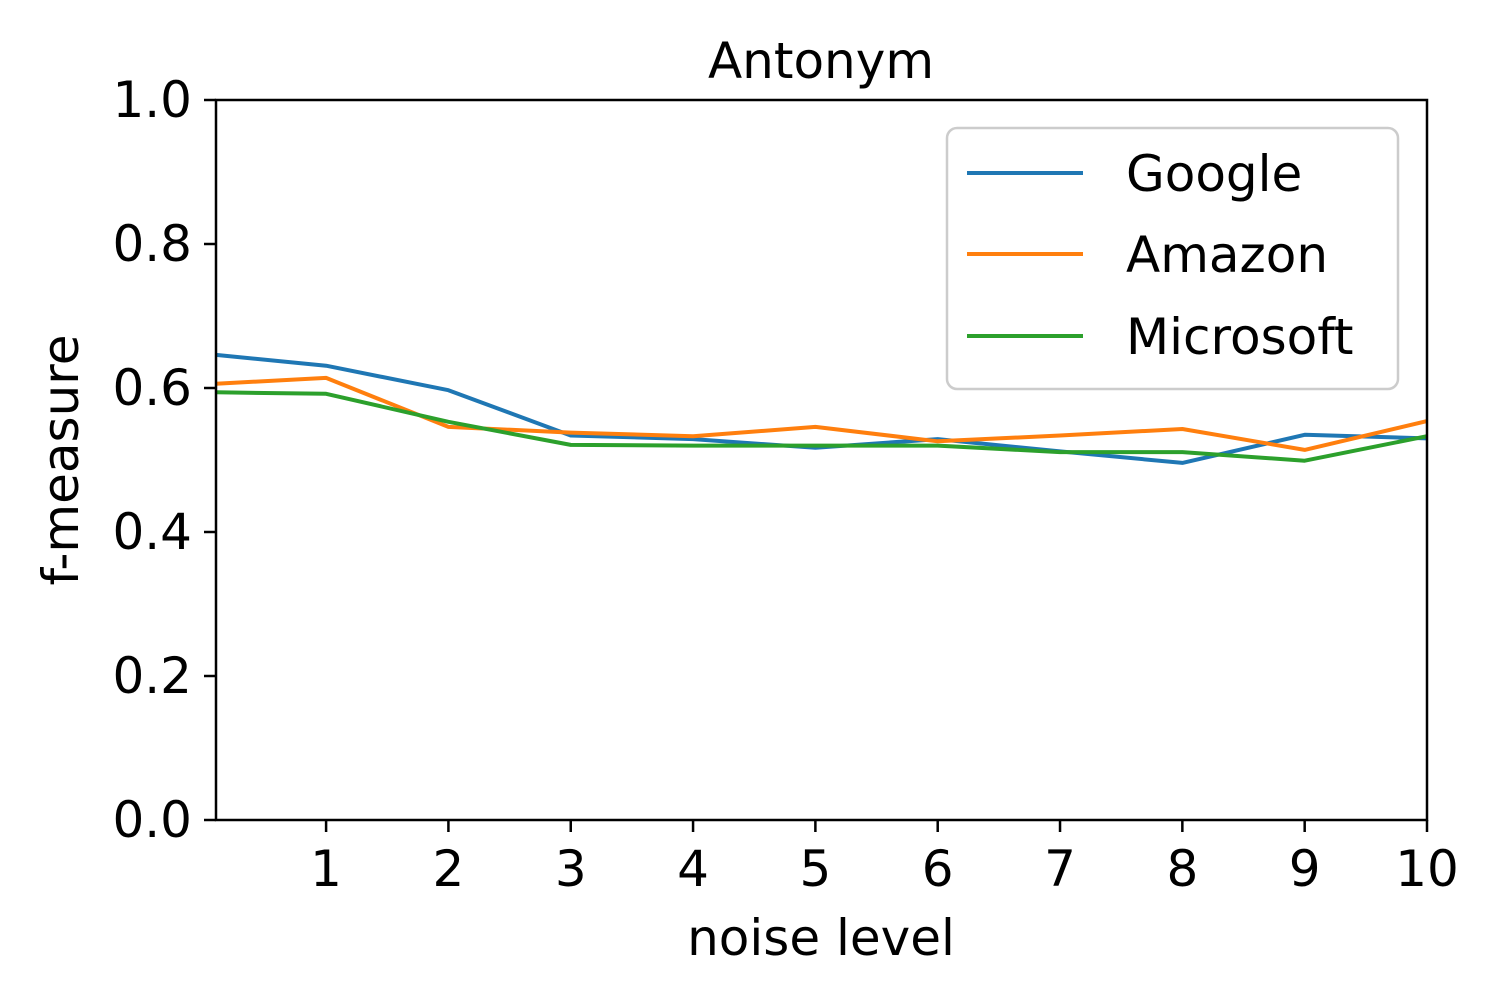  Describe the element at coordinates (1214, 174) in the screenshot. I see `legend-label-google: Google` at that location.